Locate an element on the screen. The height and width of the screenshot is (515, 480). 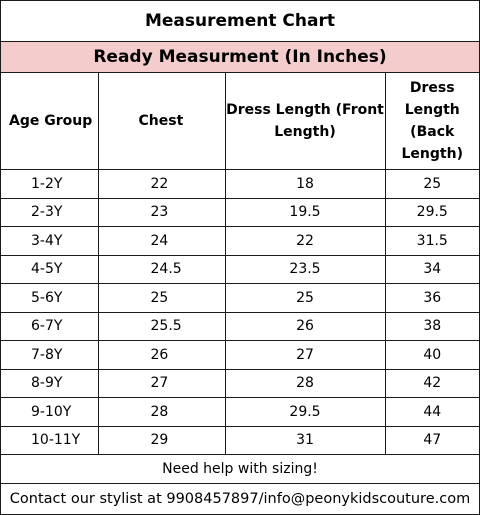
cell-age-group: 9-10Y is located at coordinates (50, 412).